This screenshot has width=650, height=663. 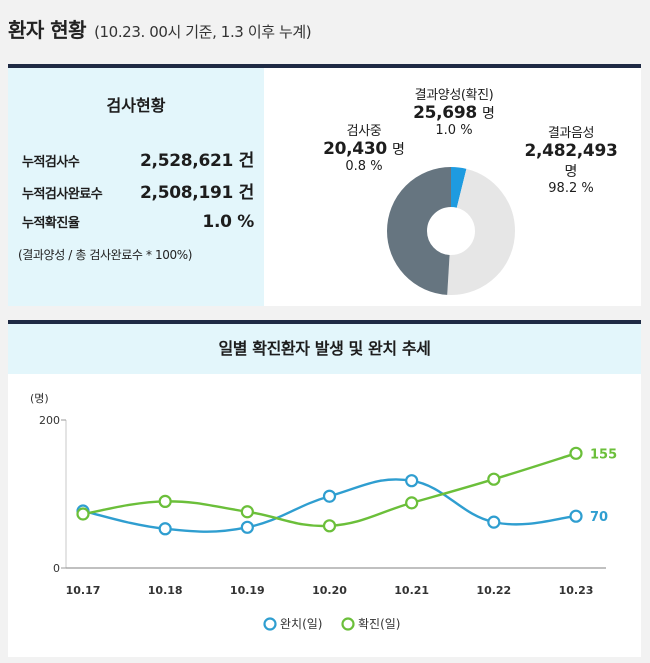 What do you see at coordinates (138, 158) in the screenshot?
I see `stat-row-total-tests: 누적검사수 2,528,621 건` at bounding box center [138, 158].